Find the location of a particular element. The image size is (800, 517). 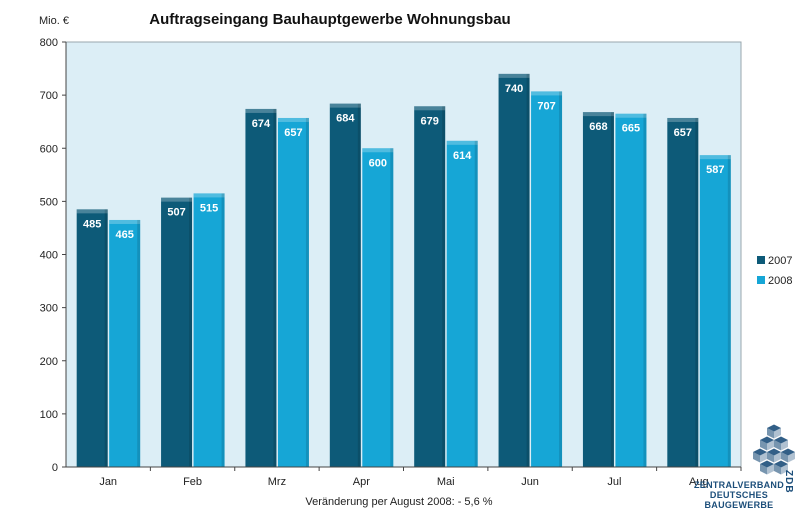

y-tick-label: 100 is located at coordinates (49, 415).